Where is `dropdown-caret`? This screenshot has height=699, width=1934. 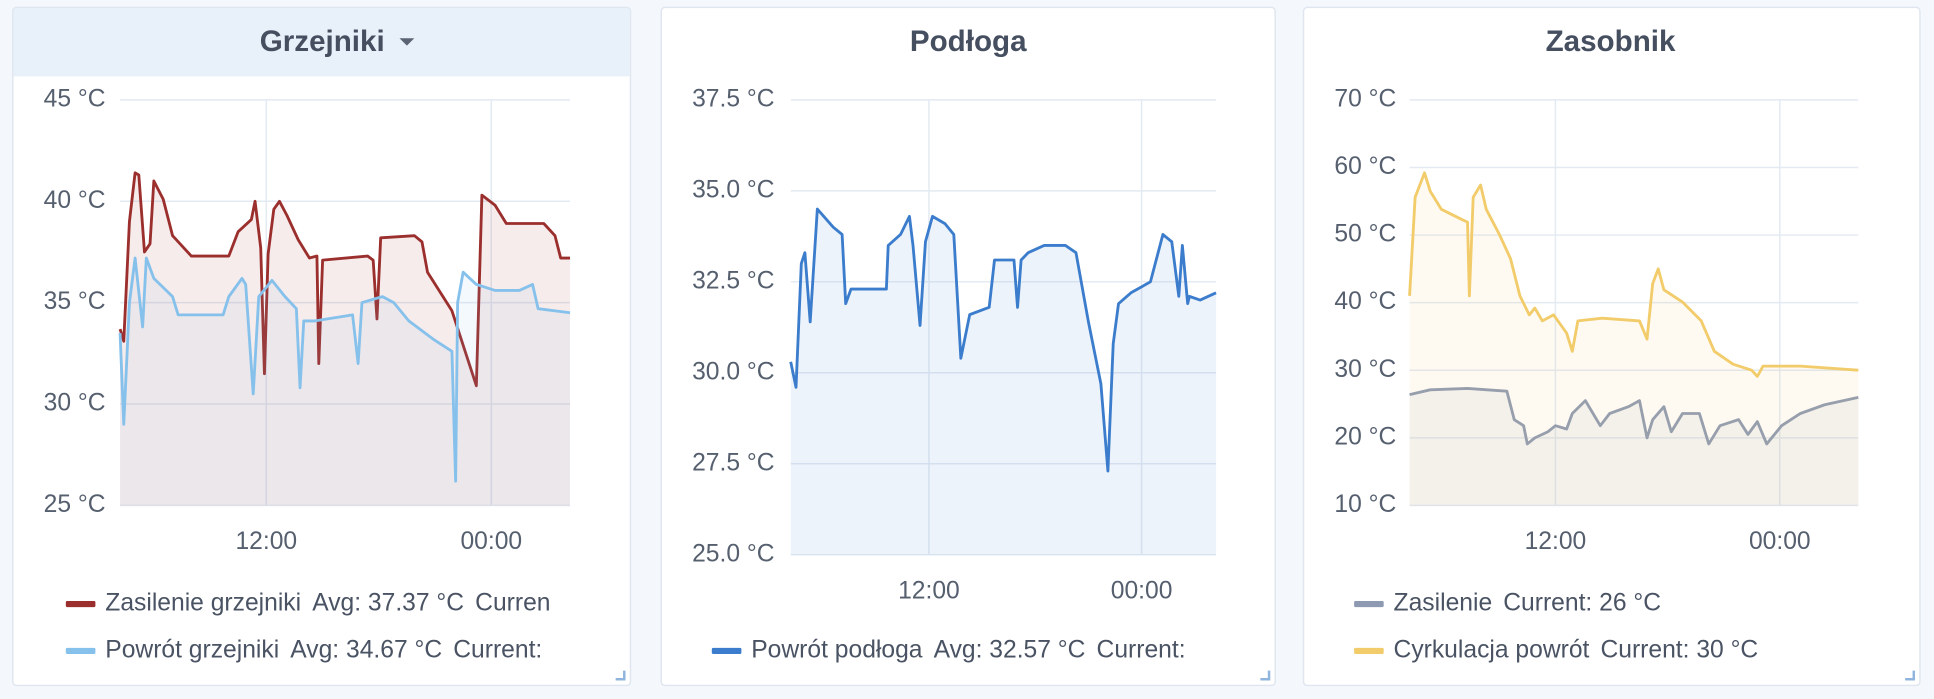 dropdown-caret is located at coordinates (407, 42).